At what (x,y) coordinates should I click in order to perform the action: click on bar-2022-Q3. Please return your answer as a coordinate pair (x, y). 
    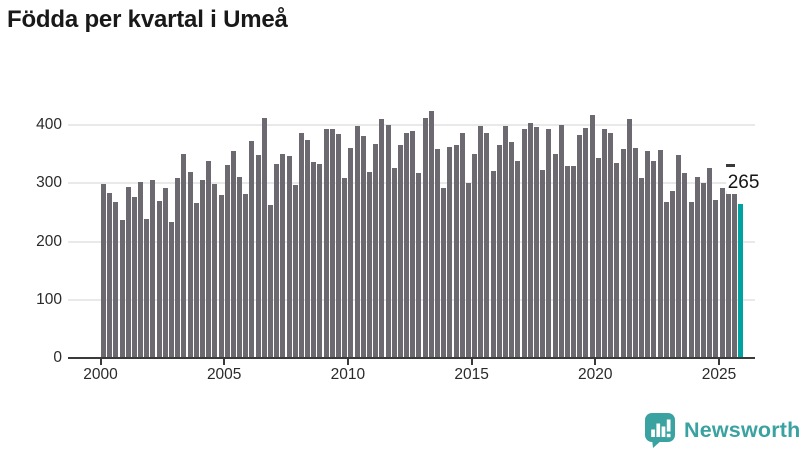
    Looking at the image, I should click on (660, 254).